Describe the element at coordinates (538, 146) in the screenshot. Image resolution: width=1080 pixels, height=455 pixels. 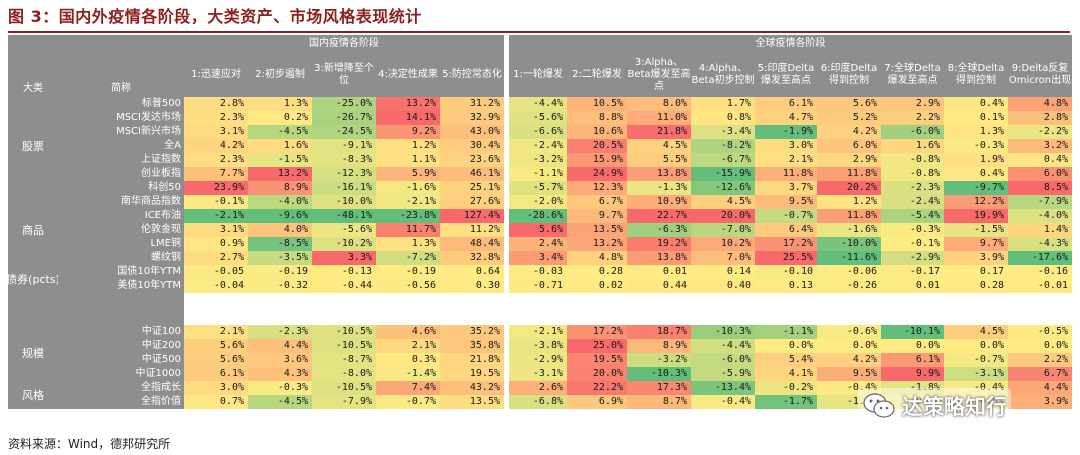
I see `value-cell: -2.4%` at that location.